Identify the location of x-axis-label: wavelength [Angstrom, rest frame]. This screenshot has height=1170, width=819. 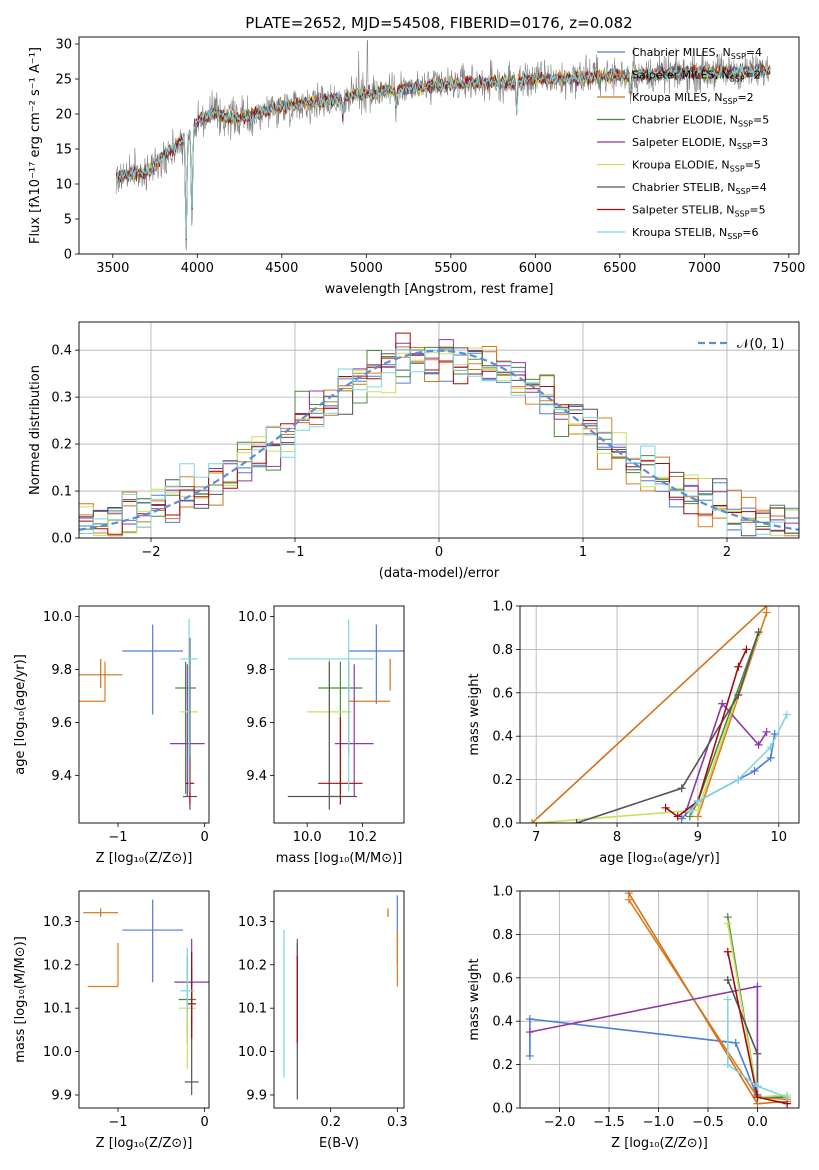
(439, 289).